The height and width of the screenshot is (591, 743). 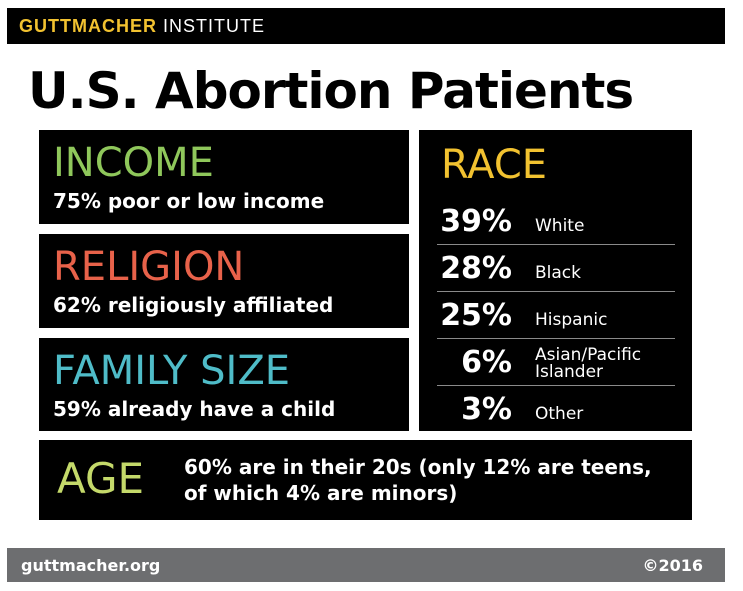 What do you see at coordinates (560, 226) in the screenshot?
I see `race-label: White` at bounding box center [560, 226].